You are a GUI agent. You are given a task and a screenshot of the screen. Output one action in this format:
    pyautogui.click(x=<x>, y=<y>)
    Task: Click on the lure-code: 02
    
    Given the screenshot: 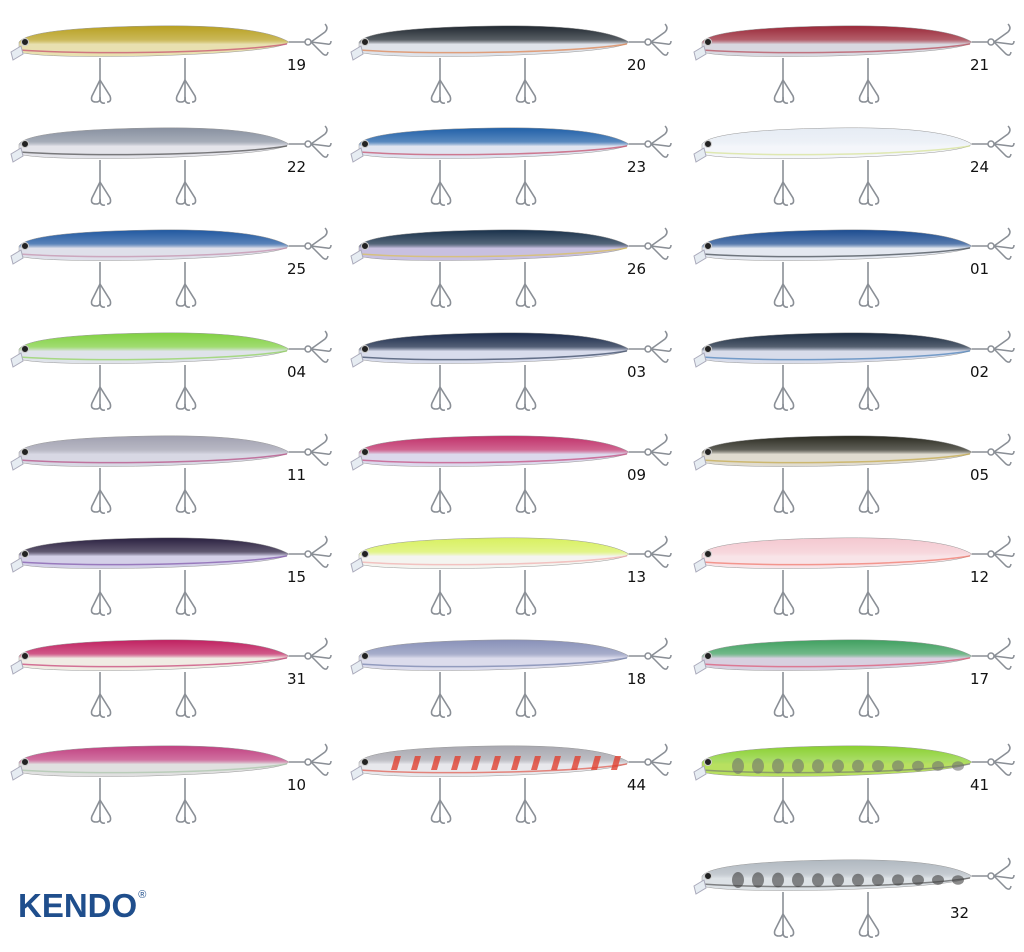 What is the action you would take?
    pyautogui.click(x=980, y=372)
    